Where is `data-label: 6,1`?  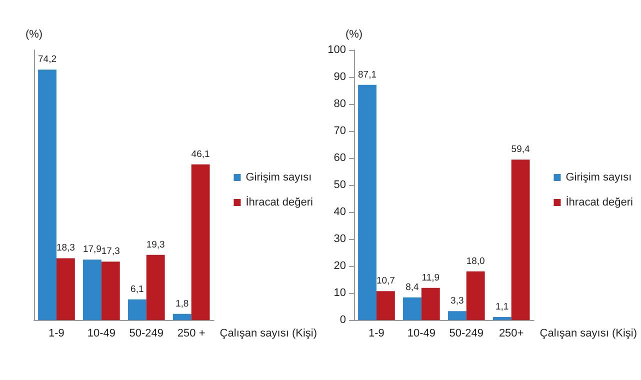 data-label: 6,1 is located at coordinates (137, 289).